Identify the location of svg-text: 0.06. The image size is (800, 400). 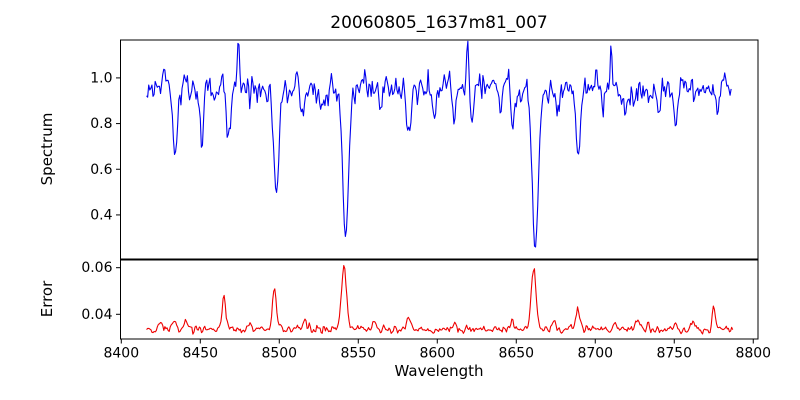
(96, 268).